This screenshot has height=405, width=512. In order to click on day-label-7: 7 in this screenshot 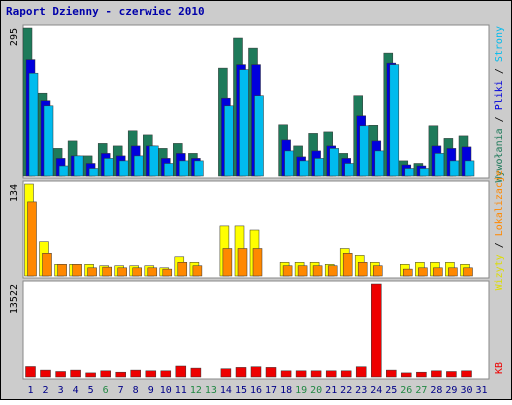, I will do `click(121, 390)`.